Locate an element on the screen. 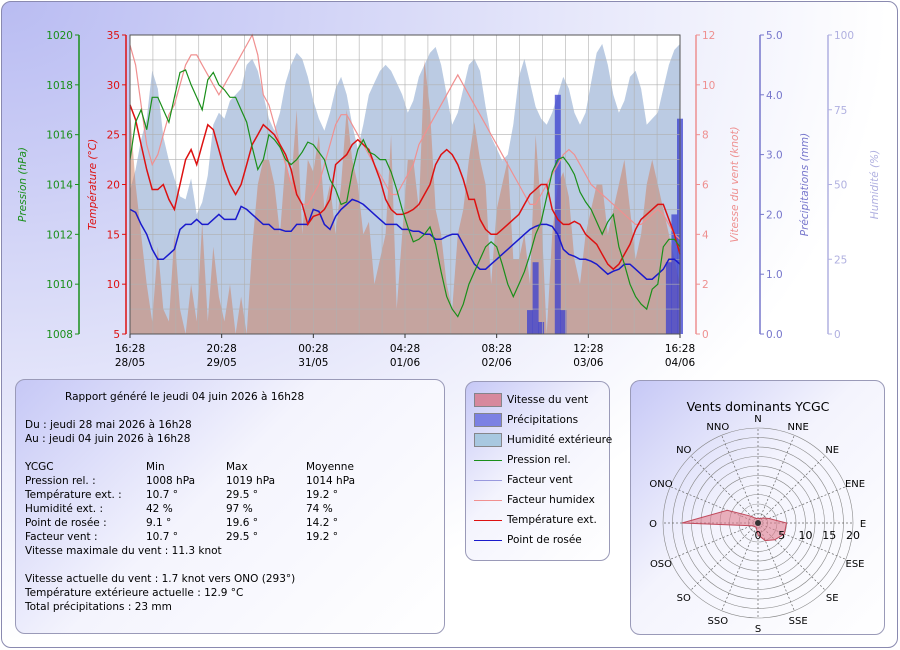  humidity-axis-title: Humidité (%) is located at coordinates (875, 184).